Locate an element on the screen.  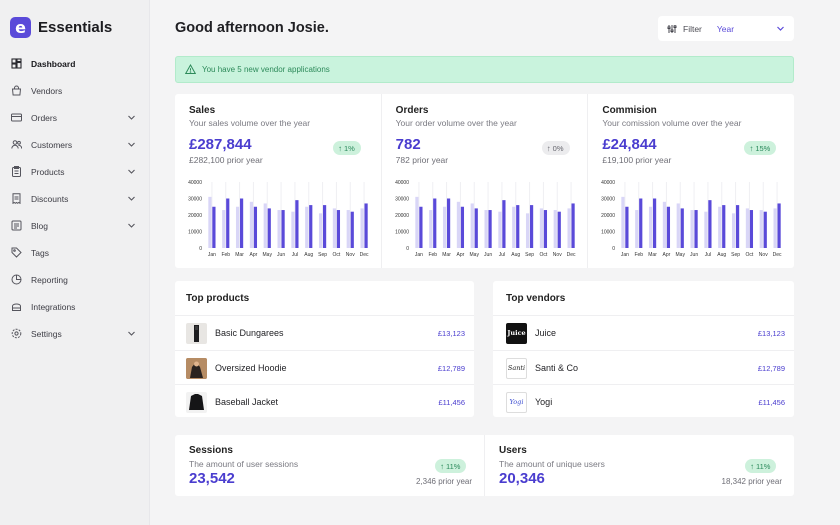
vendor-name: Yogi is located at coordinates (544, 402).